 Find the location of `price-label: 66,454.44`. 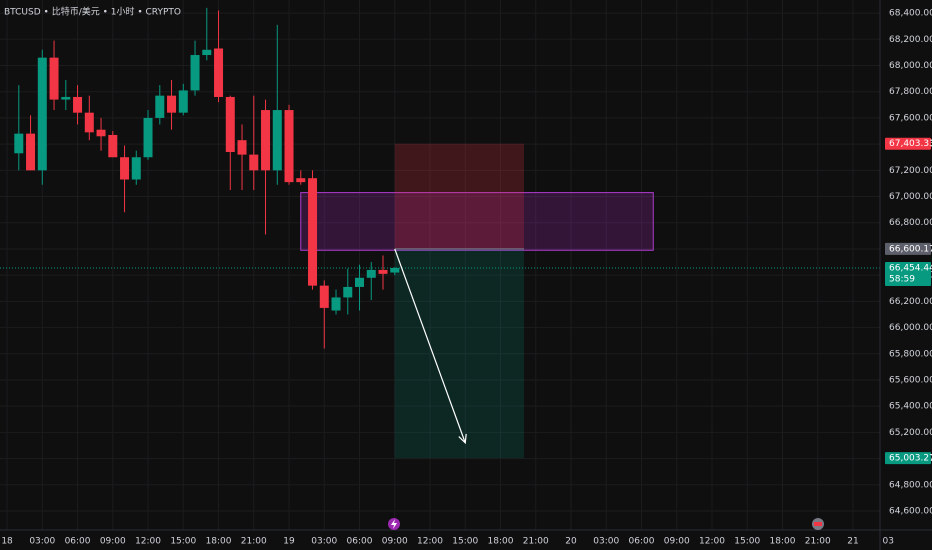

price-label: 66,454.44 is located at coordinates (910, 269).